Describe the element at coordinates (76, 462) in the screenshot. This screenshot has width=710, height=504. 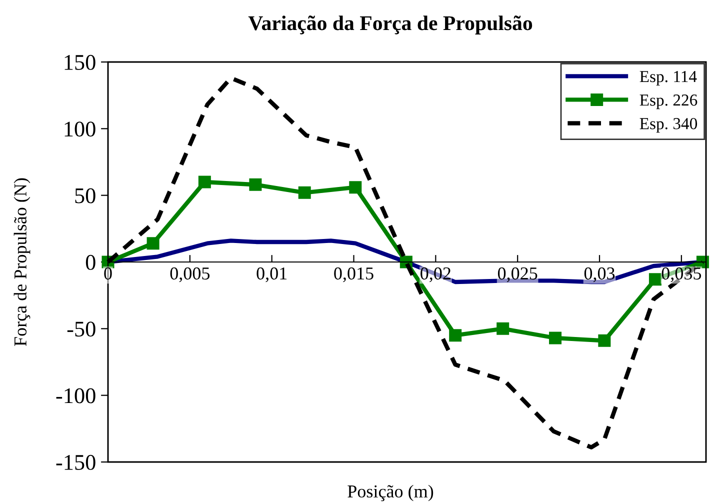
I see `y-tick-label: -150` at that location.